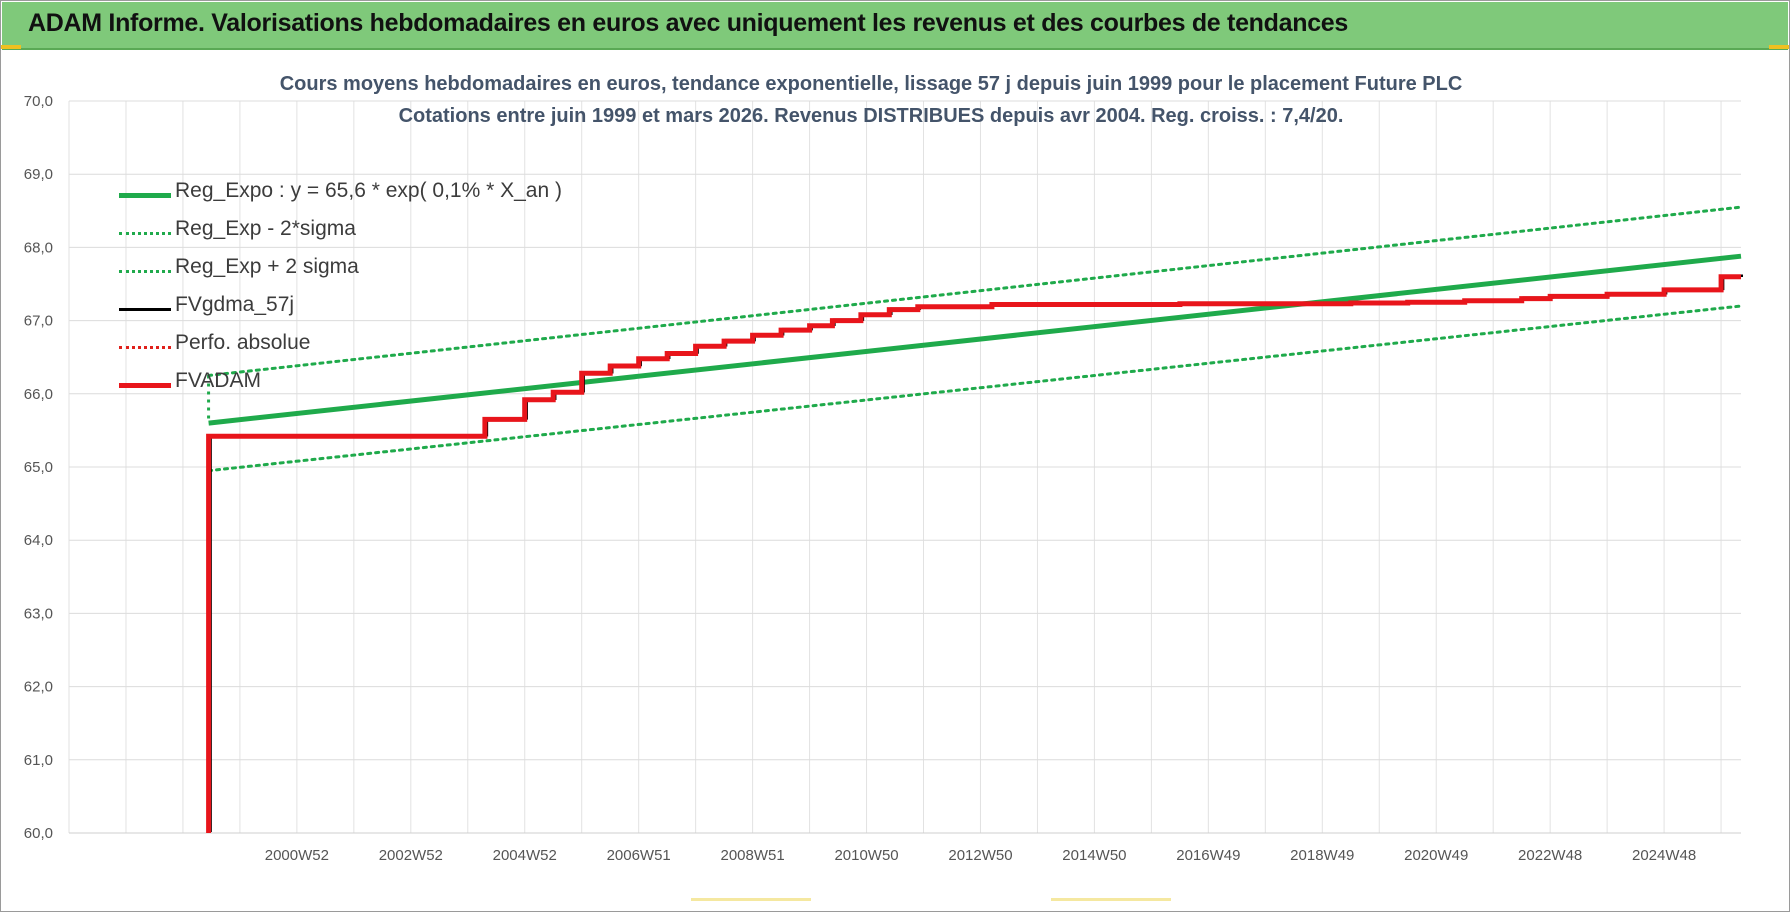 The image size is (1790, 912). What do you see at coordinates (267, 266) in the screenshot?
I see `legend-label: Reg_Exp + 2 sigma` at bounding box center [267, 266].